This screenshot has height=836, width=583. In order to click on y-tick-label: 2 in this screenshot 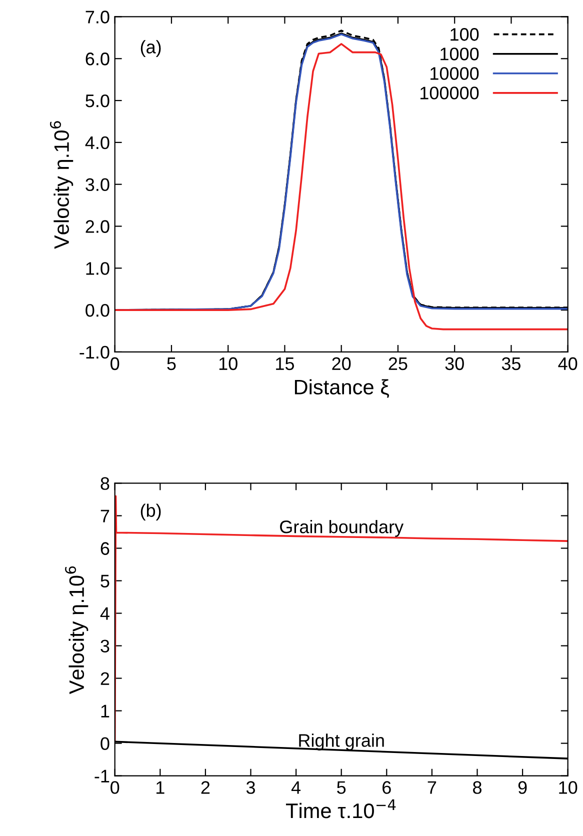, I will do `click(105, 678)`.